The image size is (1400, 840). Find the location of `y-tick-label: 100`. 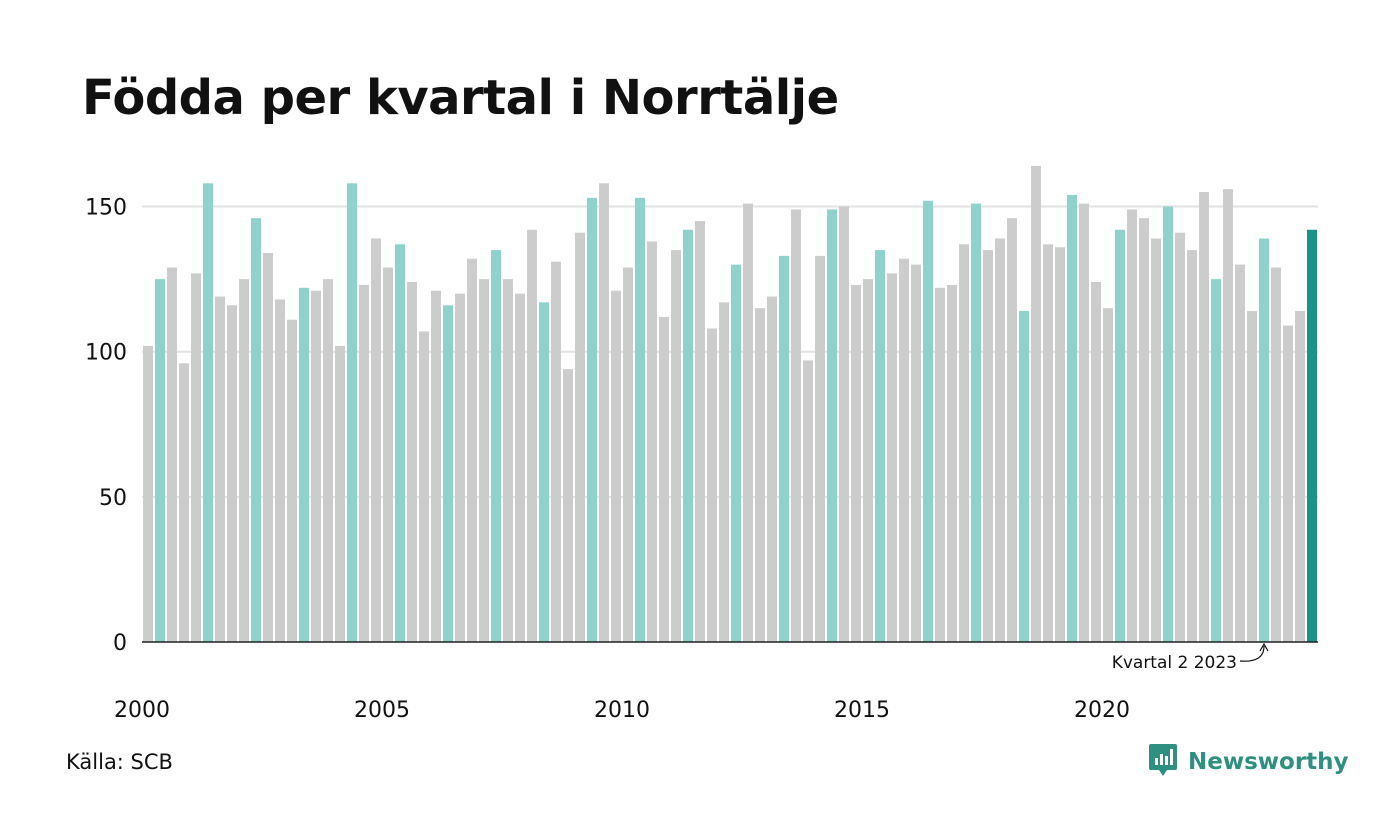

y-tick-label: 100 is located at coordinates (106, 353).